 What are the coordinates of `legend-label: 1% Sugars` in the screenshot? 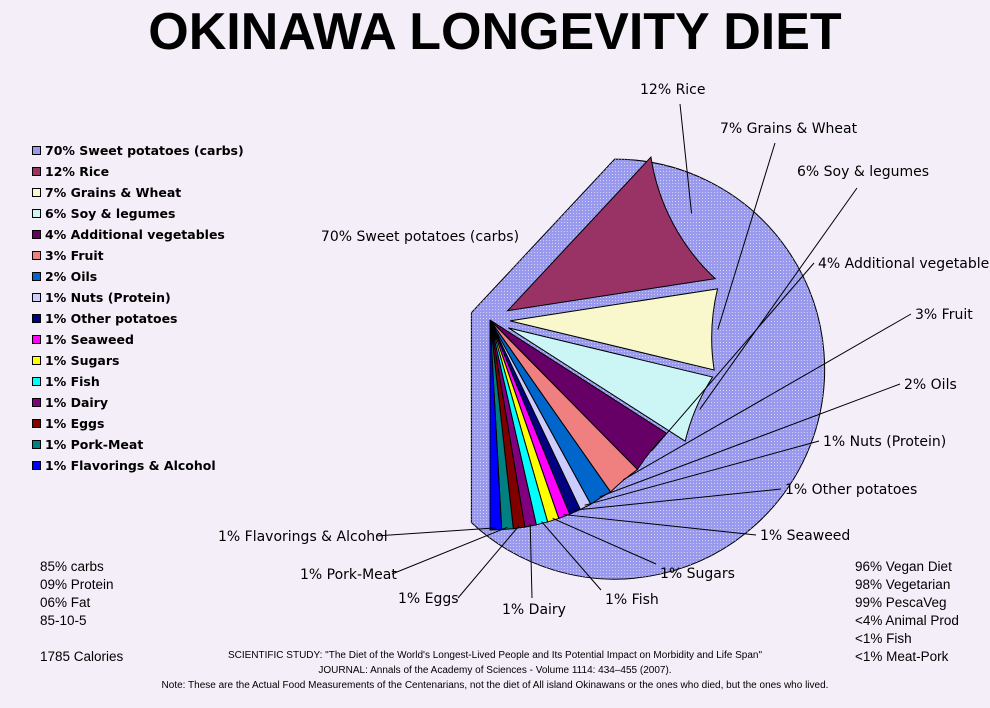 It's located at (82, 360).